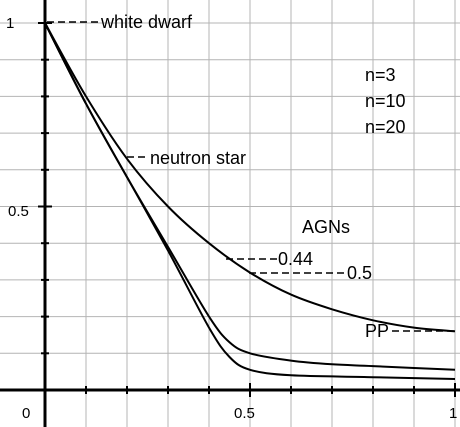 Image resolution: width=460 pixels, height=427 pixels. What do you see at coordinates (377, 331) in the screenshot?
I see `annotation-pp: PP` at bounding box center [377, 331].